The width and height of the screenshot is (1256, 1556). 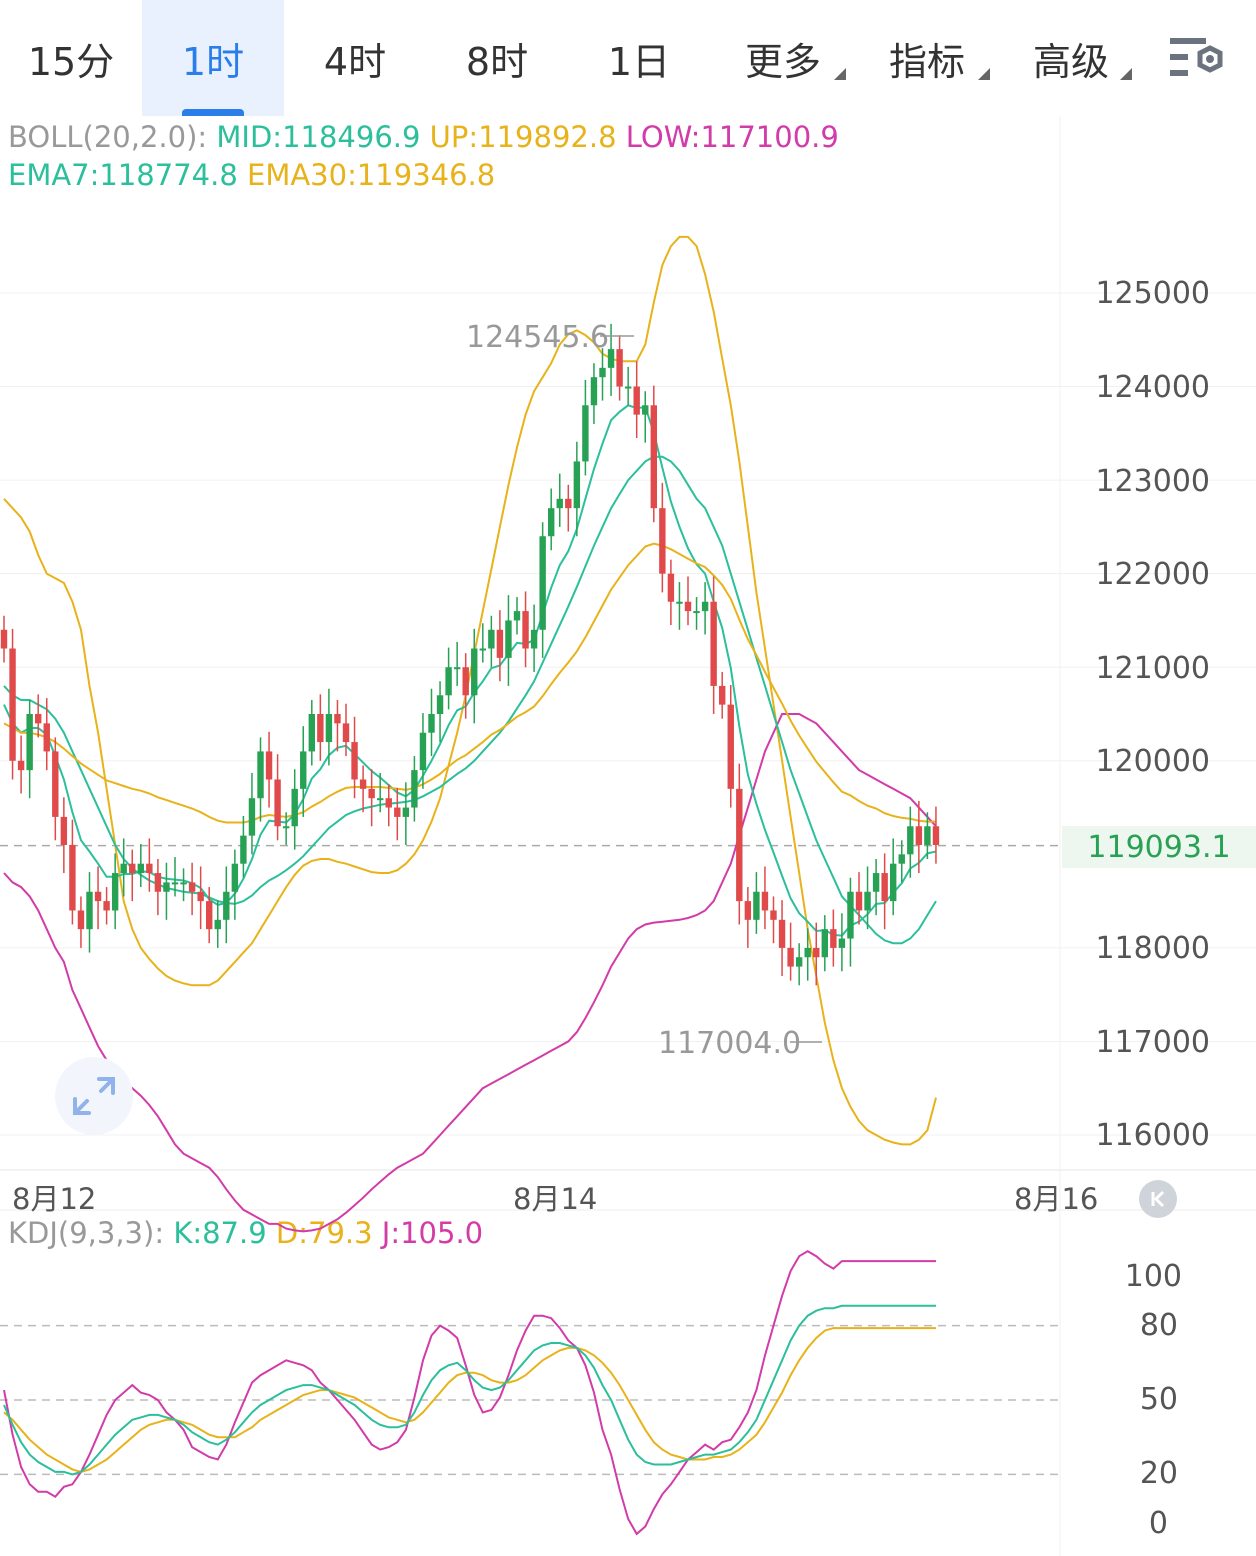 I want to click on tab-label: 指标, so click(x=926, y=61).